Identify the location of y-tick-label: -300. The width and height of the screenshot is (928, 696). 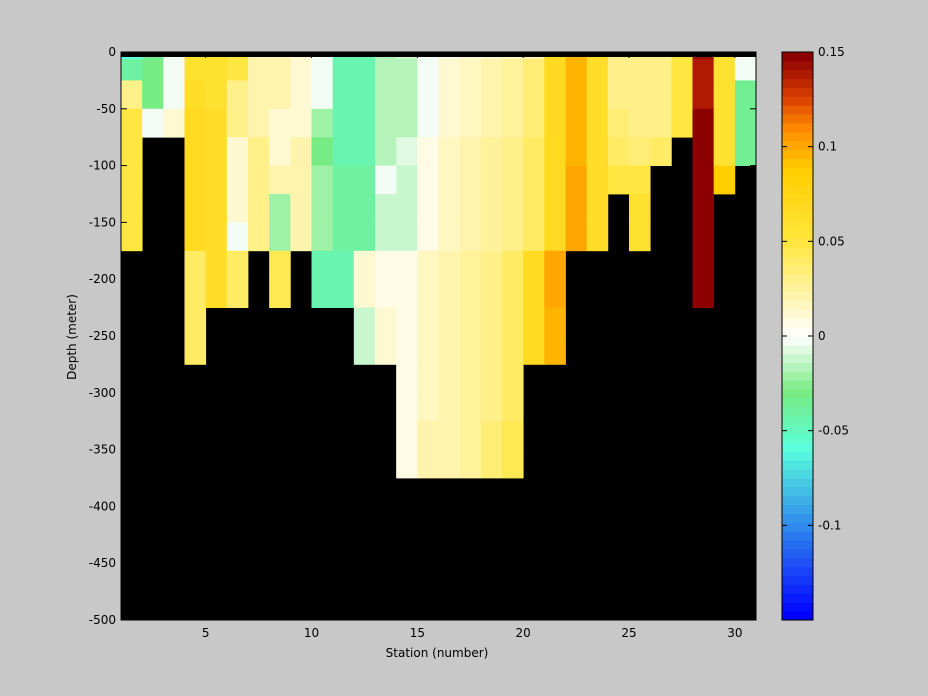
(102, 393).